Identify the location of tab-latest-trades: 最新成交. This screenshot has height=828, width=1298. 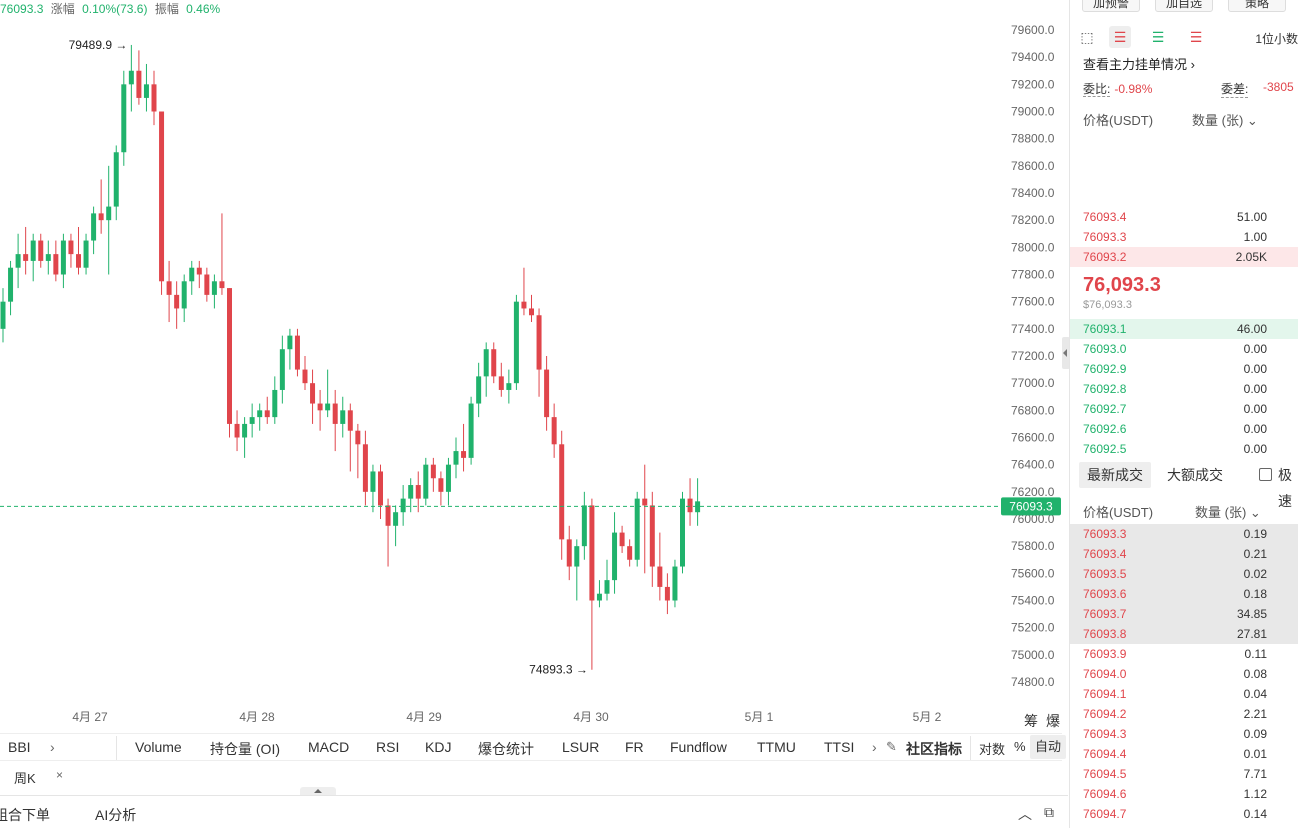
(1115, 475).